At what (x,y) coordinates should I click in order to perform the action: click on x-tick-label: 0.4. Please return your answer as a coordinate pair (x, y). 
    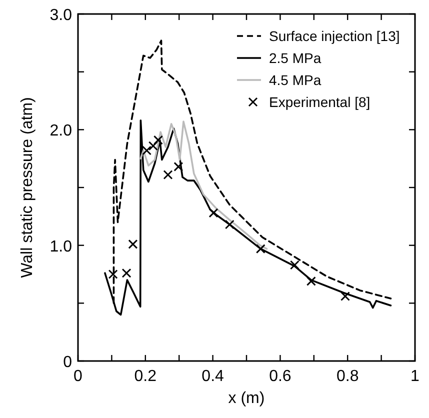
    Looking at the image, I should click on (213, 376).